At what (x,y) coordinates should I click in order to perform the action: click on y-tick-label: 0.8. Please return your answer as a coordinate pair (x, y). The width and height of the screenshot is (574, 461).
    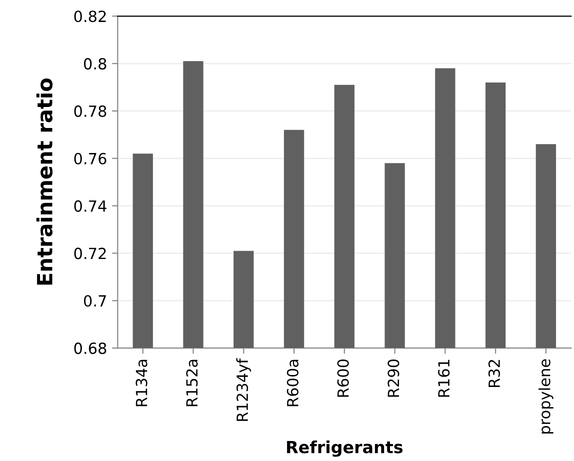
    Looking at the image, I should click on (95, 64).